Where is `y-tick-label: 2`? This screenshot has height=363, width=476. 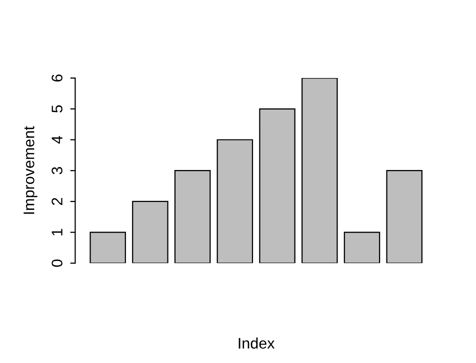 y-tick-label: 2 is located at coordinates (57, 201).